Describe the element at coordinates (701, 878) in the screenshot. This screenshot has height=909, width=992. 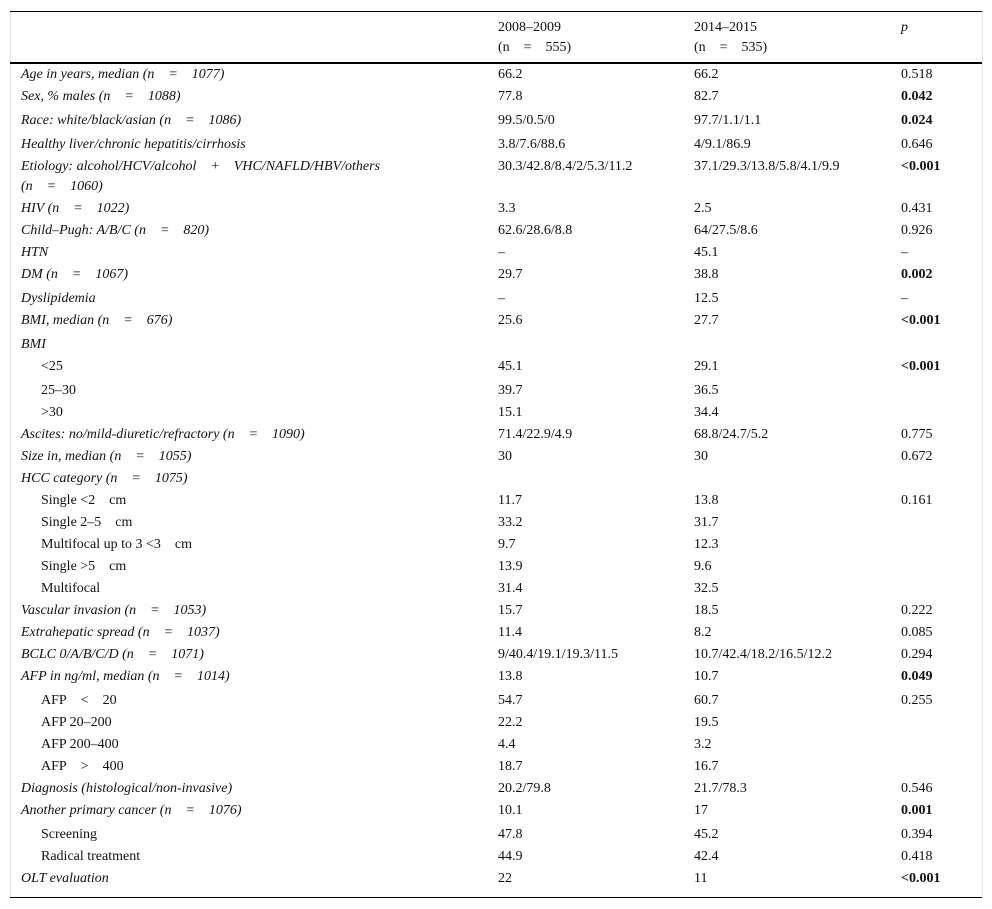
I see `value-2014-2015: 11` at that location.